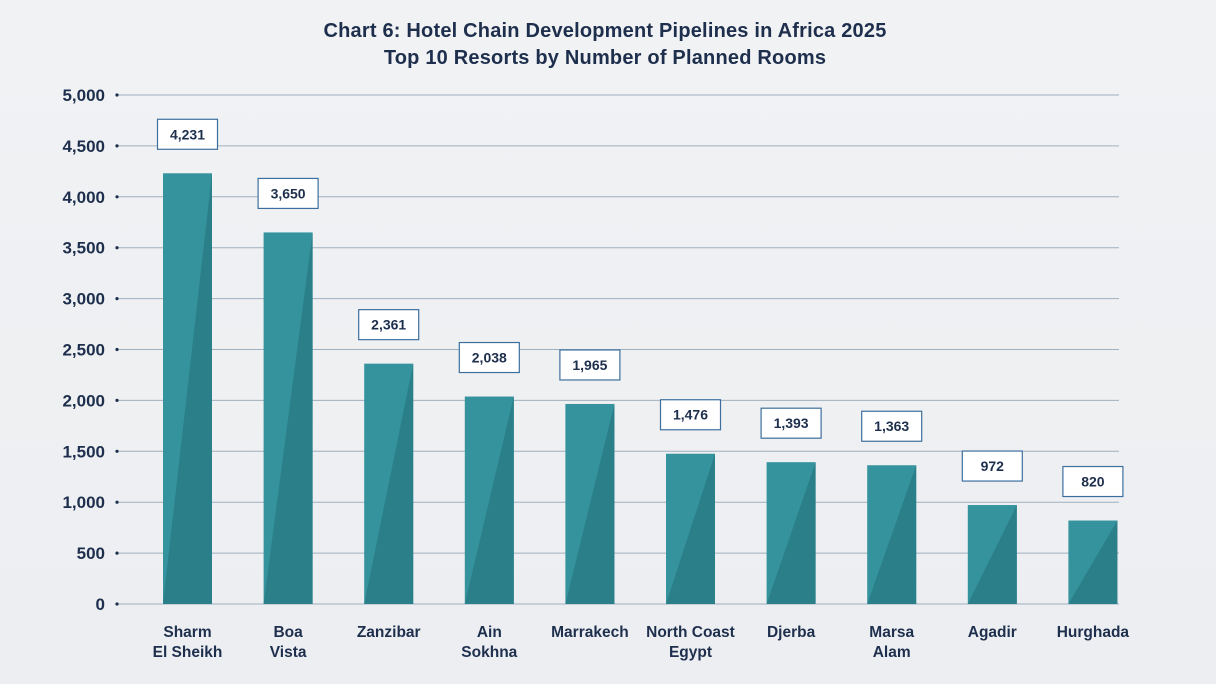 The width and height of the screenshot is (1216, 684). What do you see at coordinates (100, 604) in the screenshot?
I see `y-tick-label: 0` at bounding box center [100, 604].